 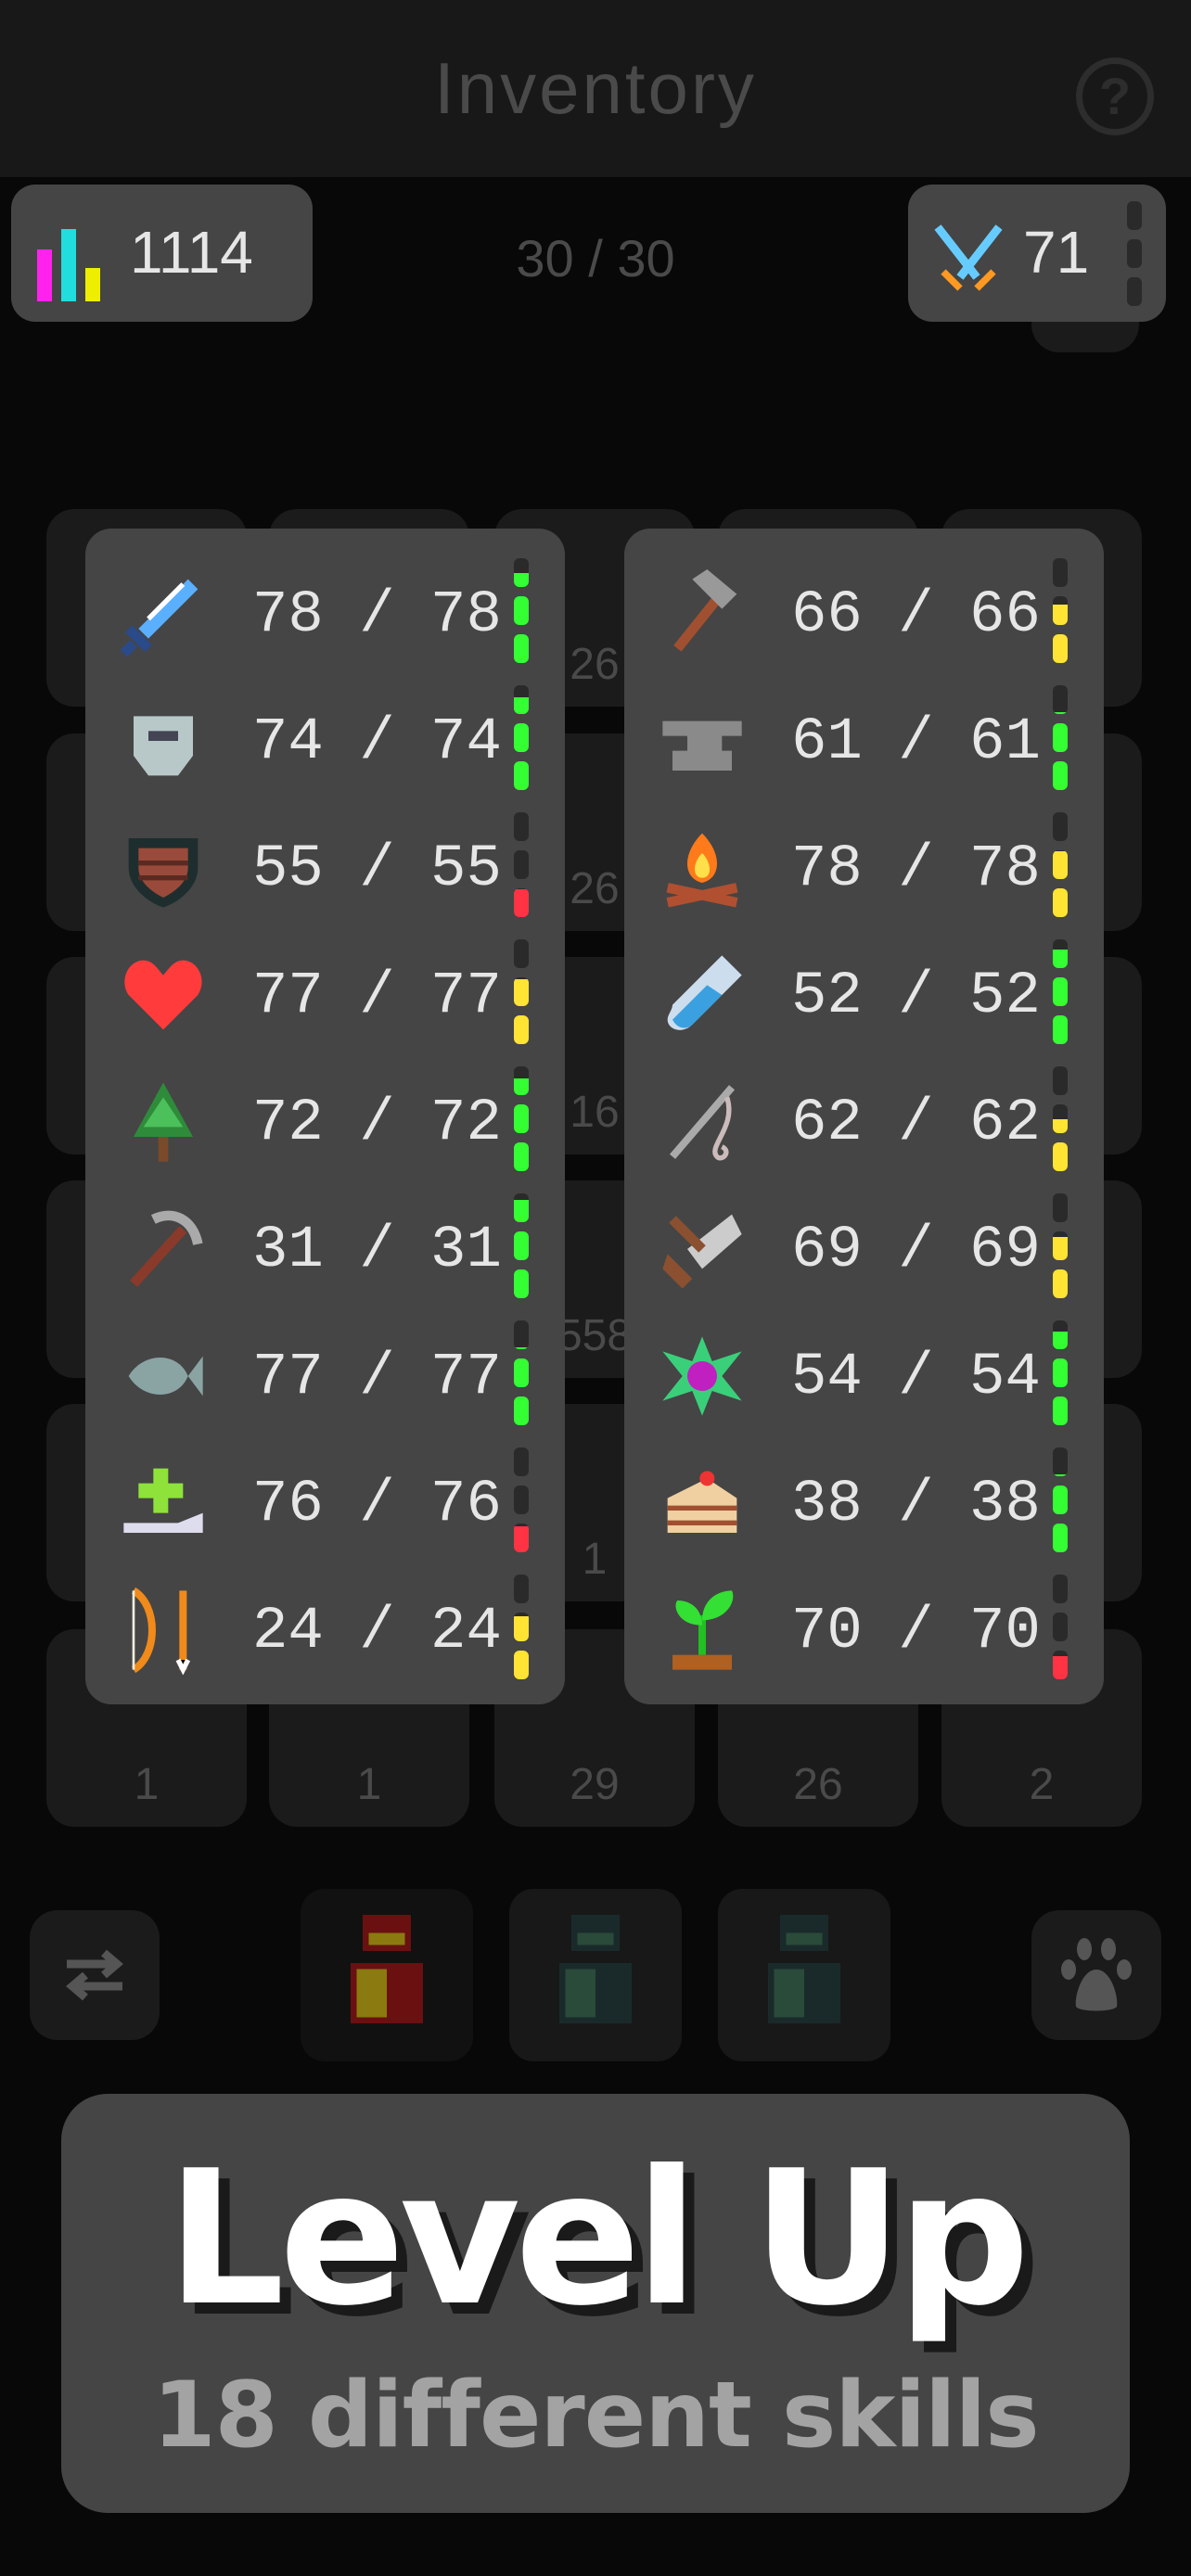 What do you see at coordinates (165, 1376) in the screenshot?
I see `fish-icon` at bounding box center [165, 1376].